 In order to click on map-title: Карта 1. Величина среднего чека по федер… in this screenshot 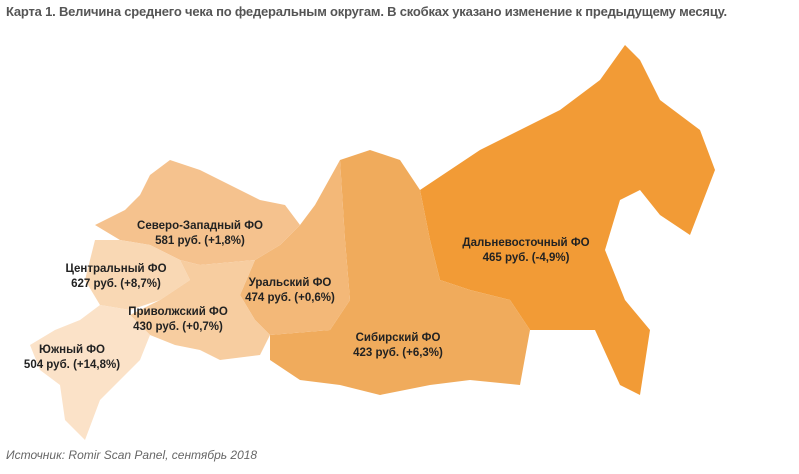, I will do `click(366, 11)`.